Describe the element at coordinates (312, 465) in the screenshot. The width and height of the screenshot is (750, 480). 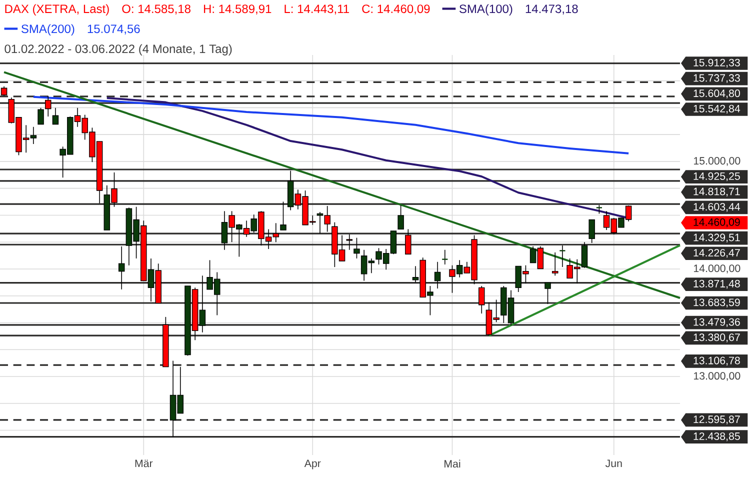
I see `x-tick-label: Apr` at that location.